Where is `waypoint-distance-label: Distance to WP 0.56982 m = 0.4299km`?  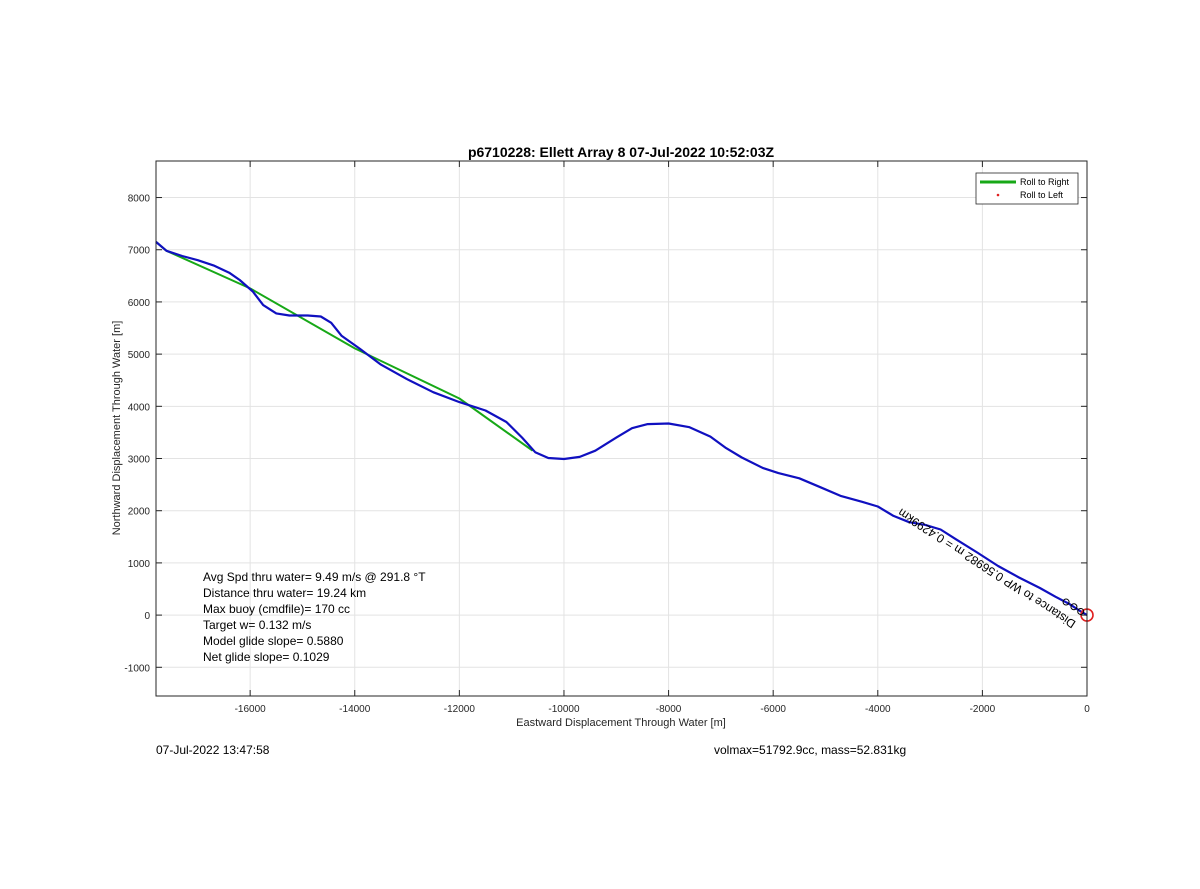
waypoint-distance-label: Distance to WP 0.56982 m = 0.4299km is located at coordinates (986, 569).